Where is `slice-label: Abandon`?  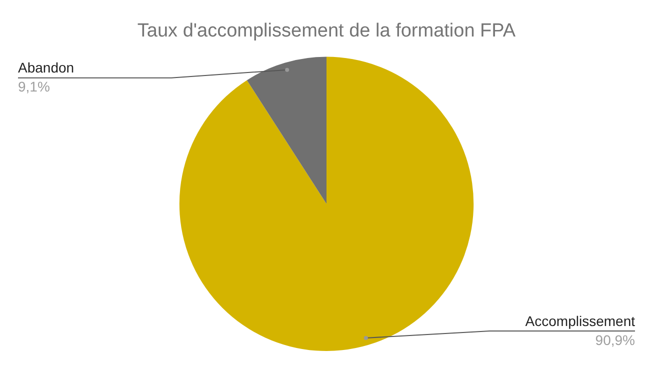 slice-label: Abandon is located at coordinates (46, 68).